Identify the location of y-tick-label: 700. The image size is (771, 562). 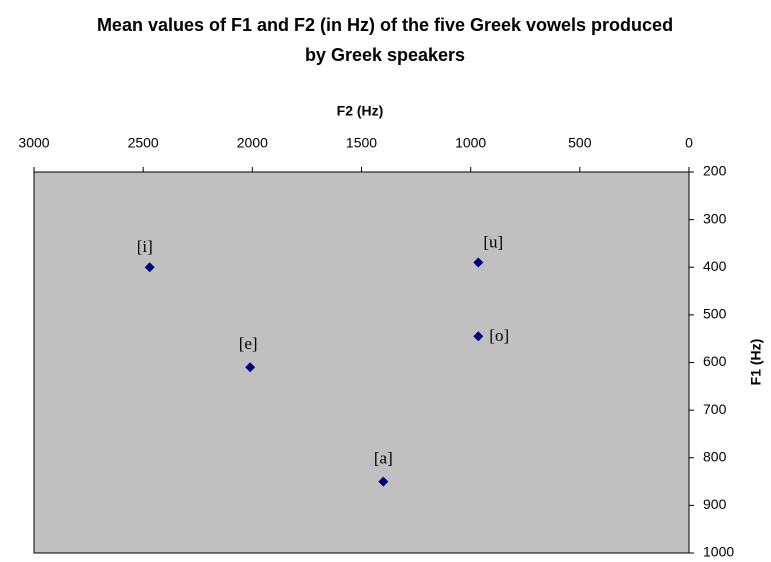
(715, 409).